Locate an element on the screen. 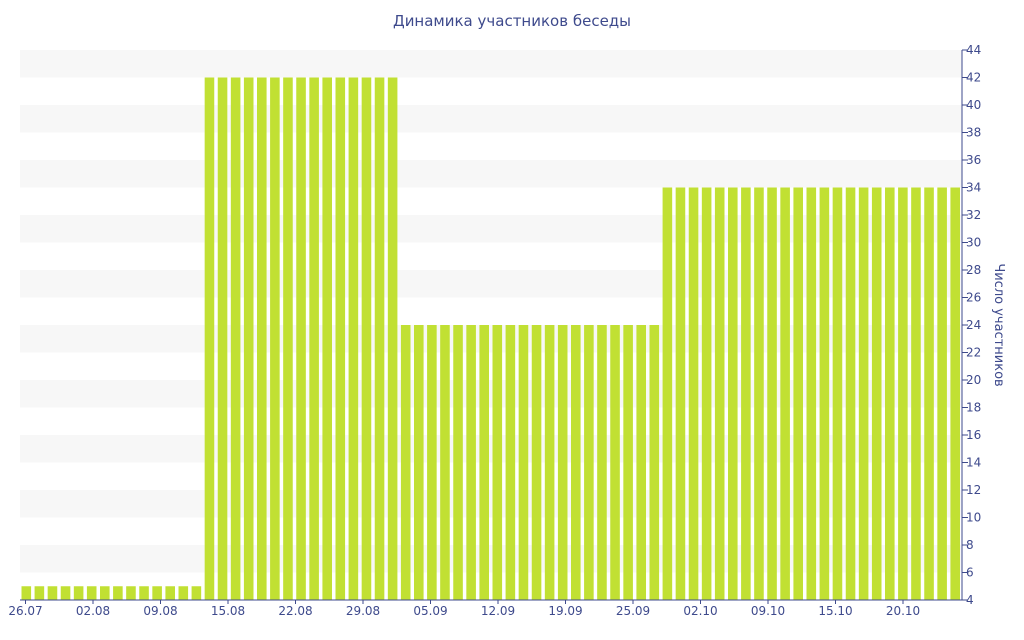 The image size is (1024, 640). y-tick-label: 12 is located at coordinates (973, 490).